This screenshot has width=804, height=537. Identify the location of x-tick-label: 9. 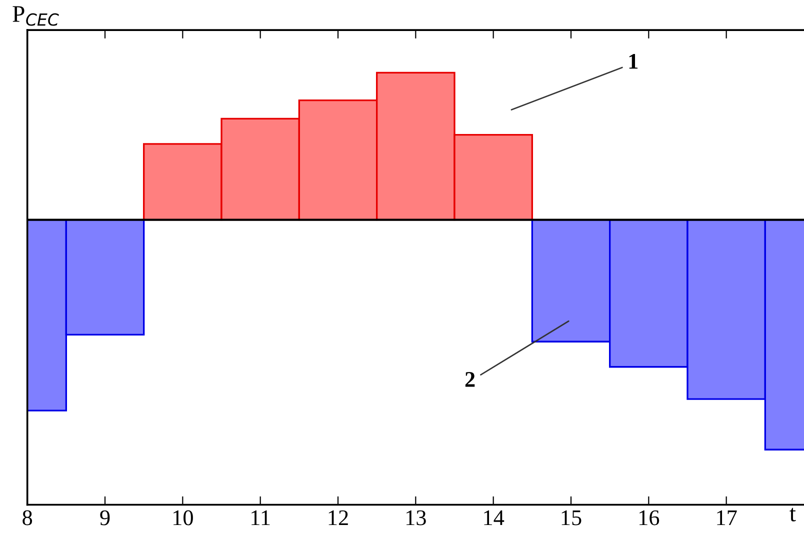
(105, 518).